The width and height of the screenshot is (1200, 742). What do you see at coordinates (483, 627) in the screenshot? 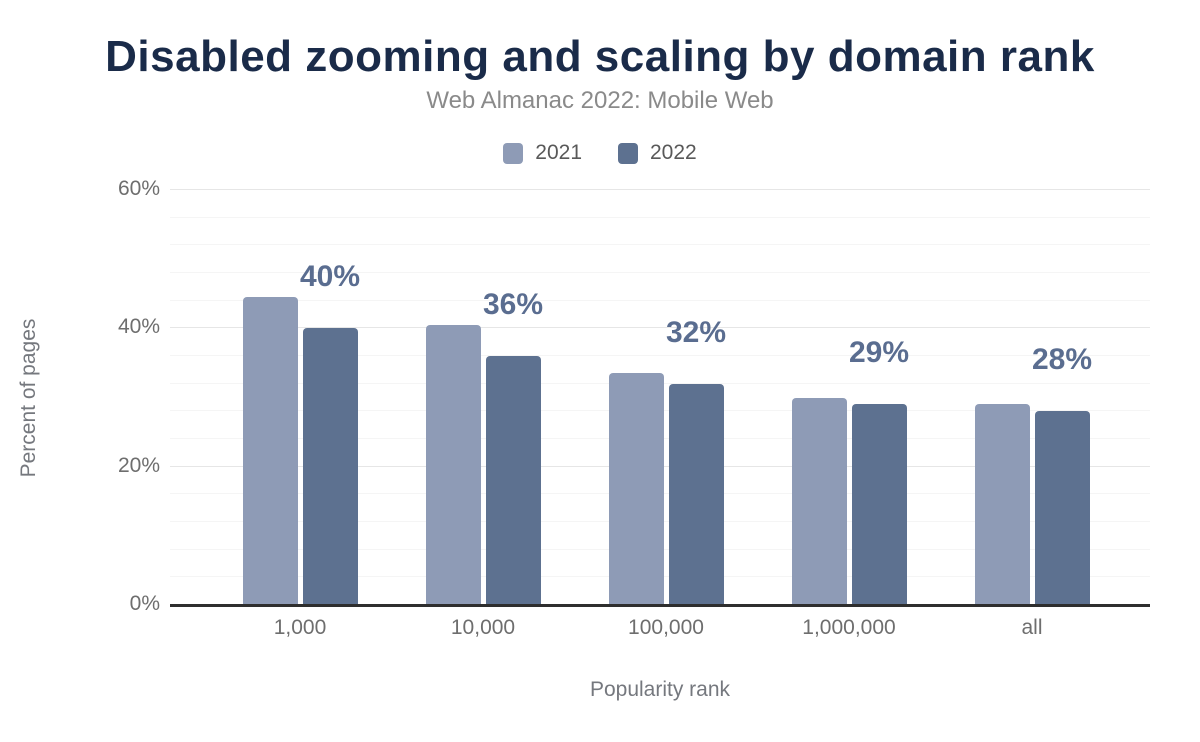
I see `x-tick-label-10000: 10,000` at bounding box center [483, 627].